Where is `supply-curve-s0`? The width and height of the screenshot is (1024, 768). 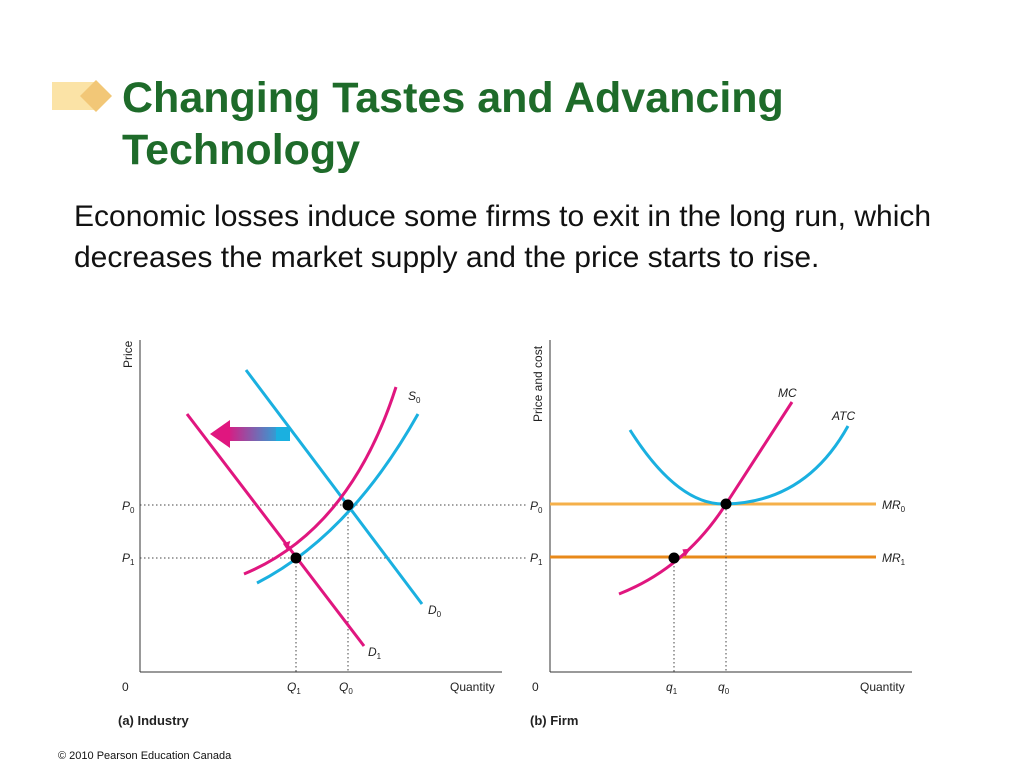 supply-curve-s0 is located at coordinates (338, 499).